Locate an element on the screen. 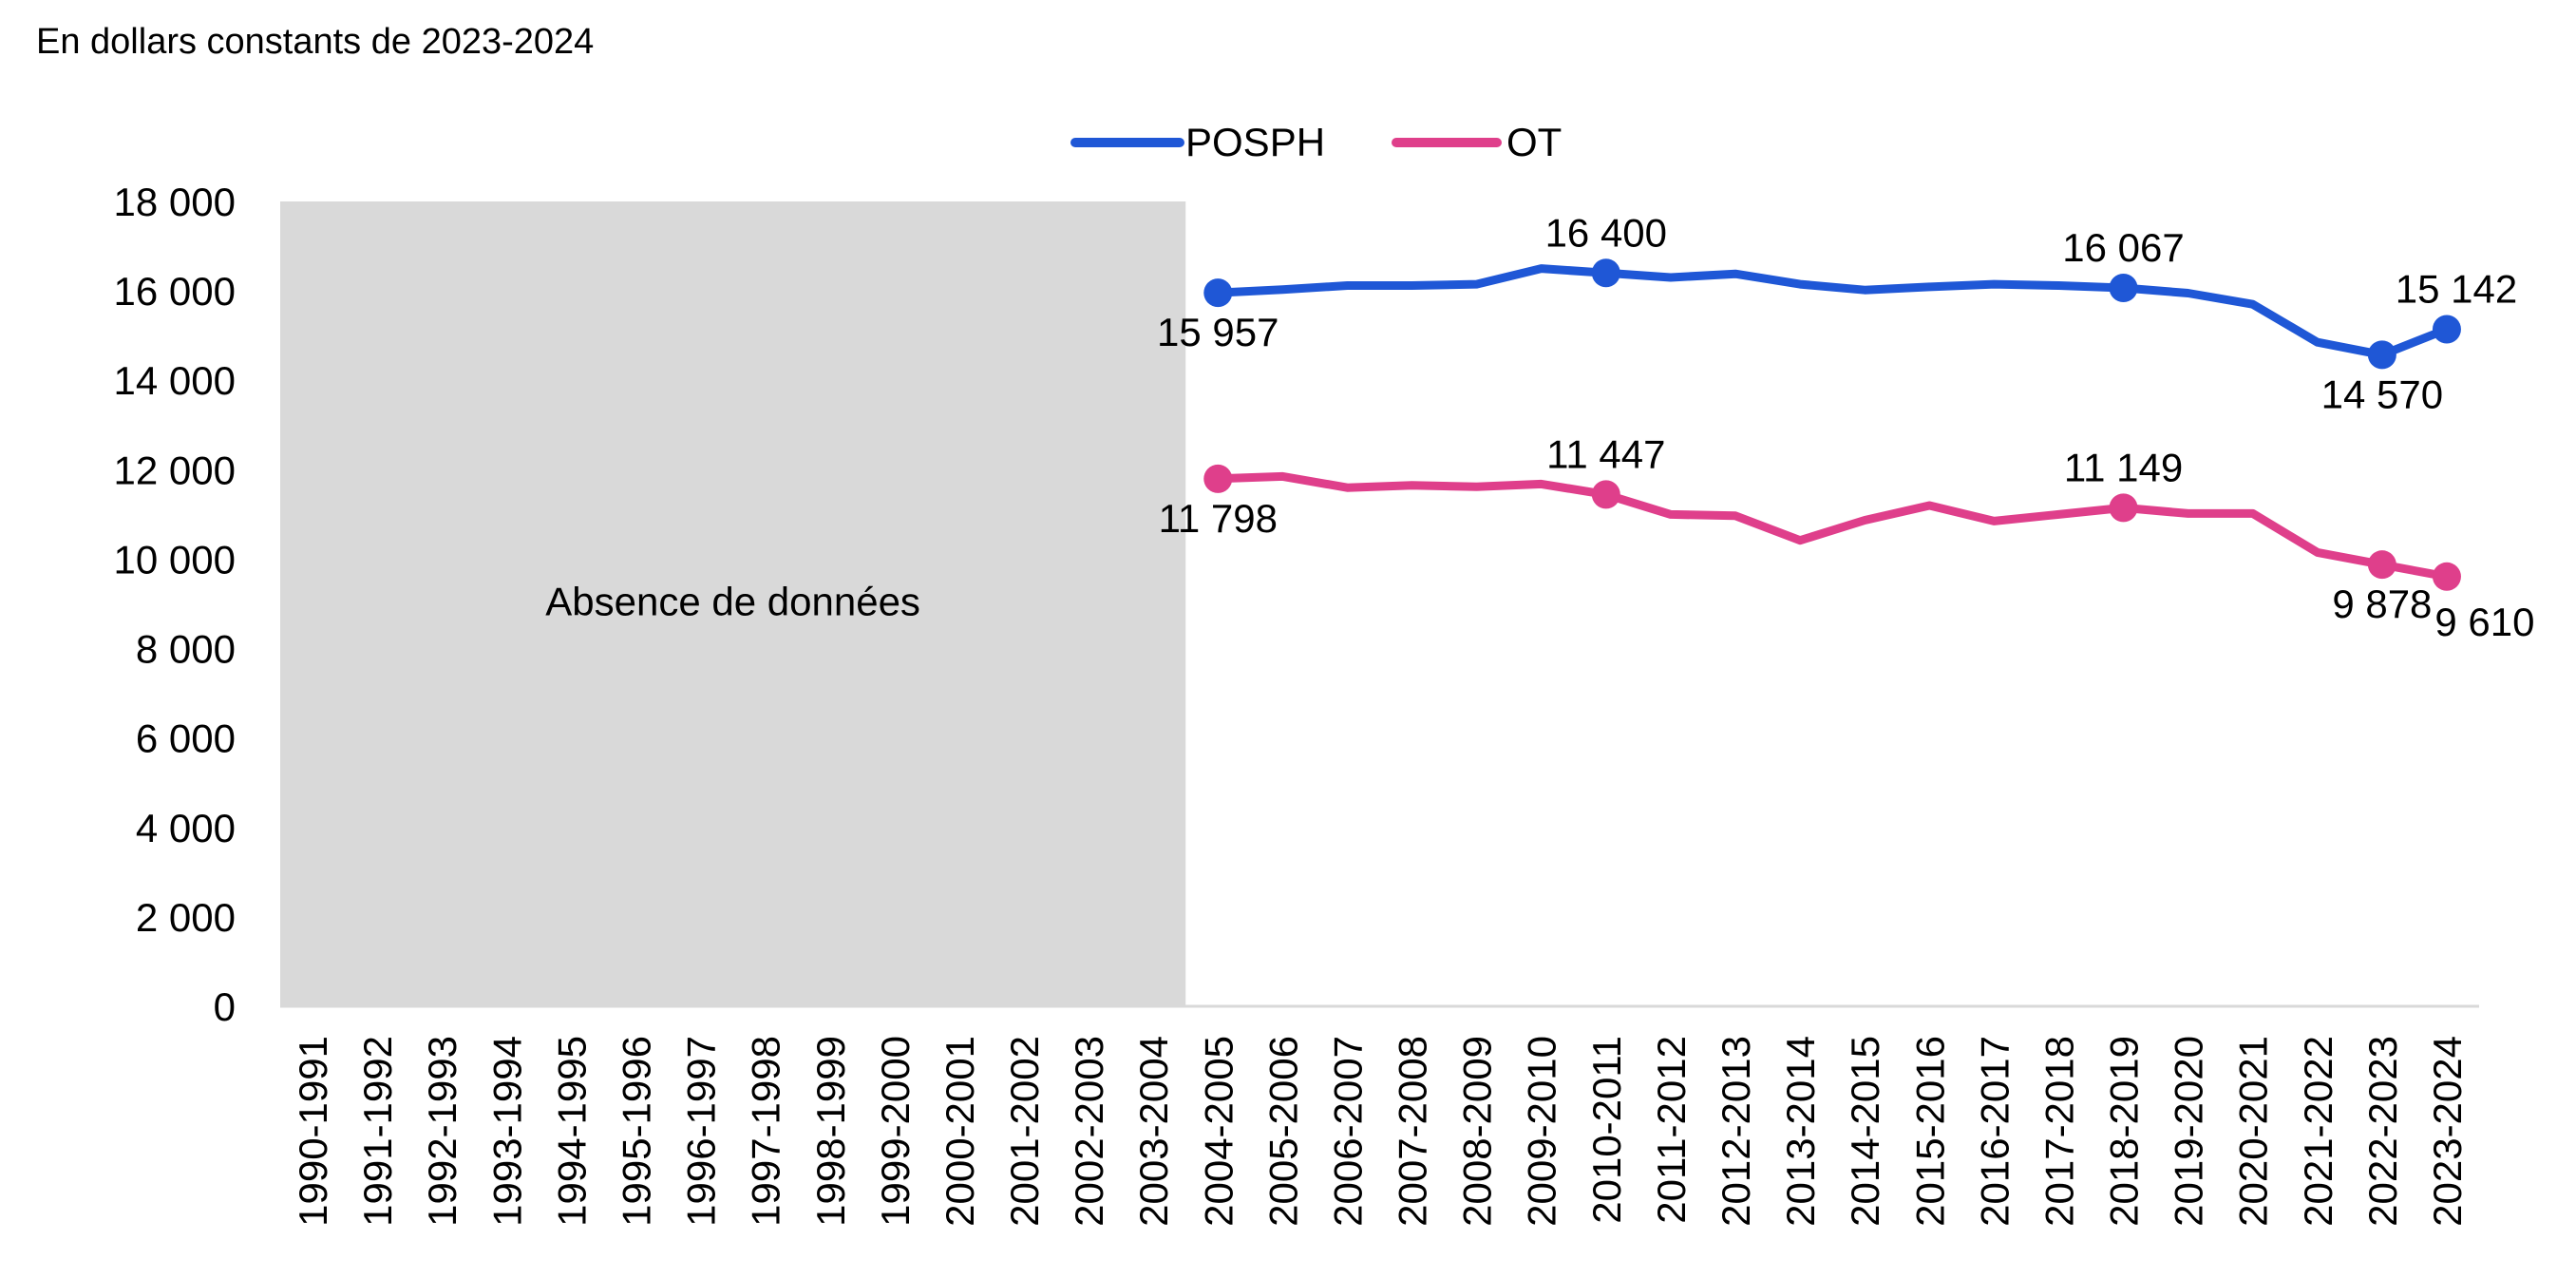  y-tick-label: 0 is located at coordinates (225, 1006).